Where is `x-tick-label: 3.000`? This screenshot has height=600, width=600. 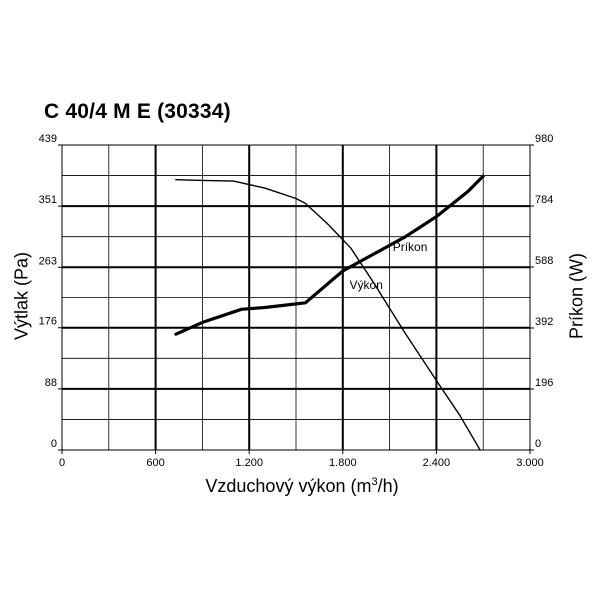 x-tick-label: 3.000 is located at coordinates (530, 463).